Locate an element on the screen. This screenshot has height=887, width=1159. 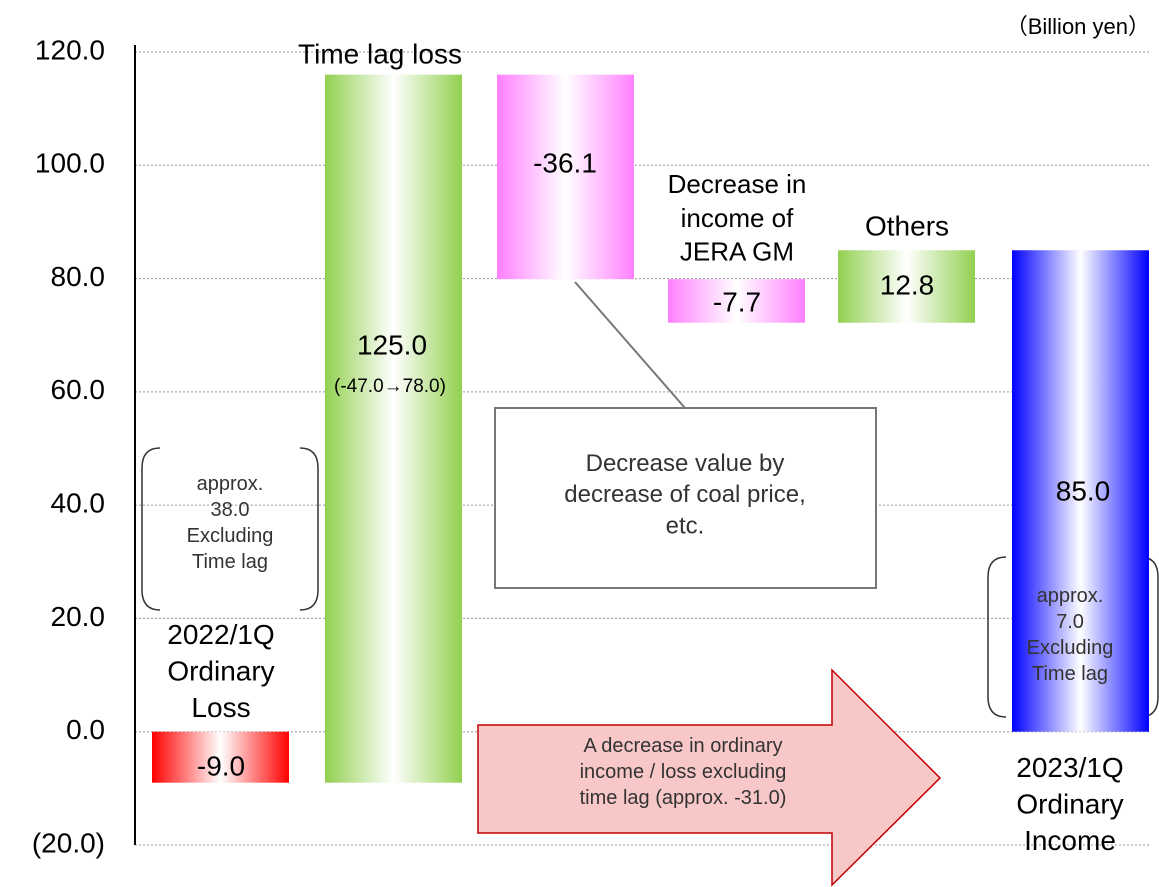
callout-connector is located at coordinates (630, 345).